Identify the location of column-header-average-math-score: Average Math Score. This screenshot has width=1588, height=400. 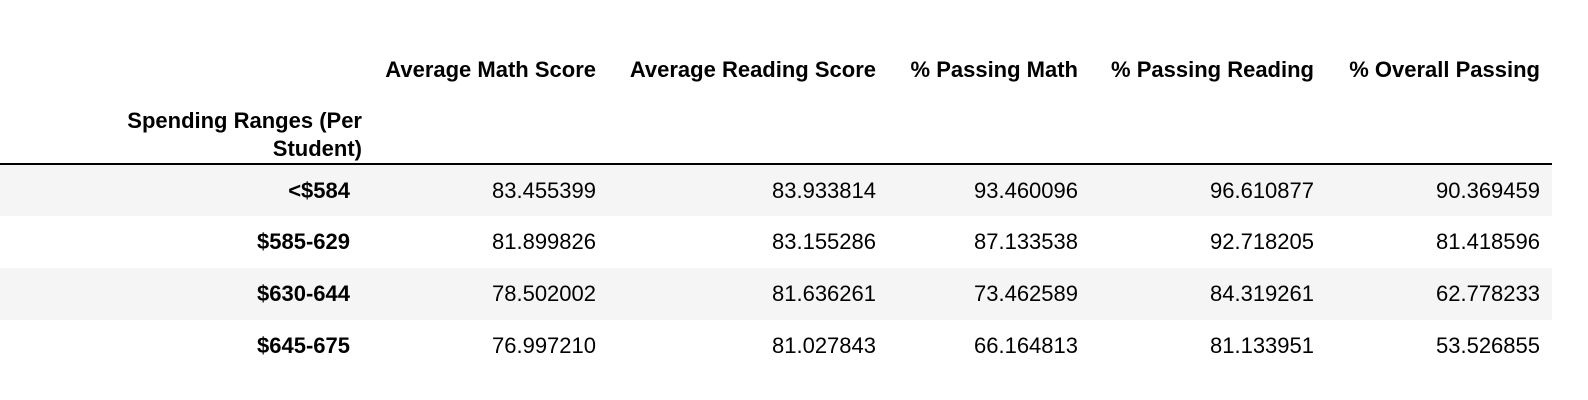
(490, 69).